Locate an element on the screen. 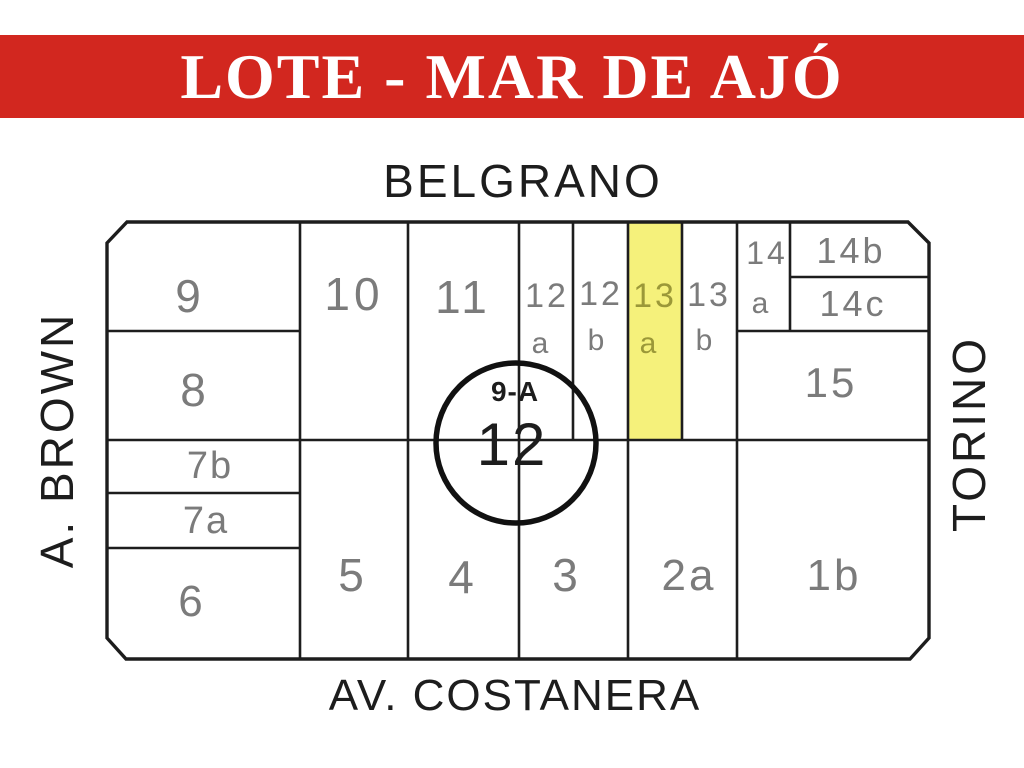 Image resolution: width=1024 pixels, height=768 pixels. circle-lot-12-label: 12 is located at coordinates (512, 444).